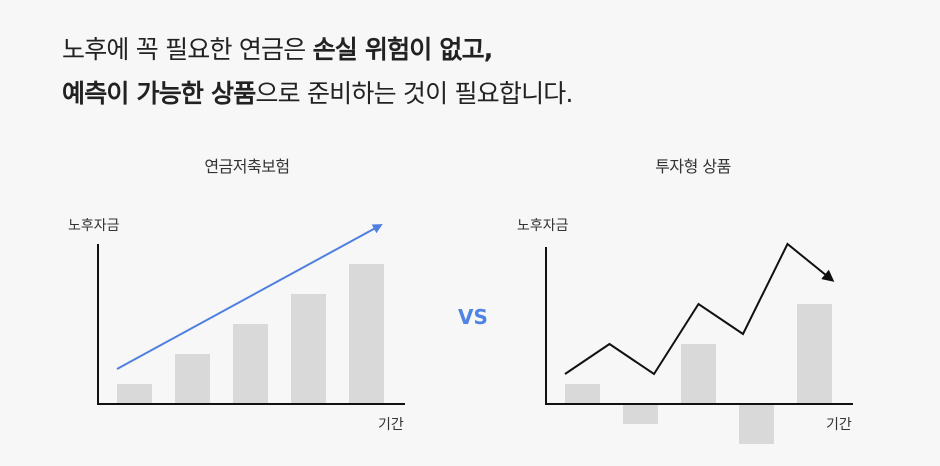 This screenshot has width=940, height=466. I want to click on chart-right-volatility-line, so click(699, 309).